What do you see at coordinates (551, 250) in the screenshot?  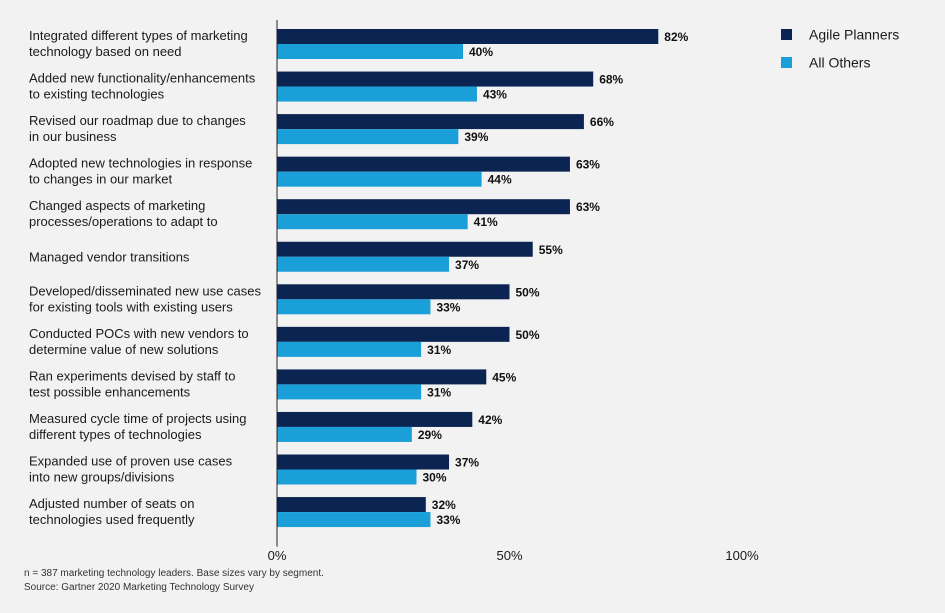 I see `value-label: 55%` at bounding box center [551, 250].